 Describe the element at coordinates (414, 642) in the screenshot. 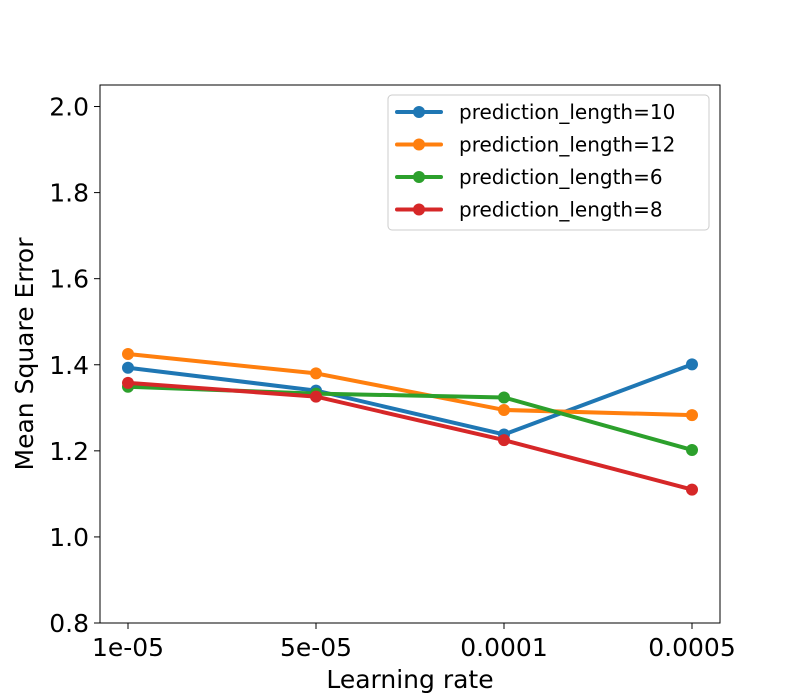

I see `x-axis: 1e-05 5e-05 0.0001 0.0005` at that location.